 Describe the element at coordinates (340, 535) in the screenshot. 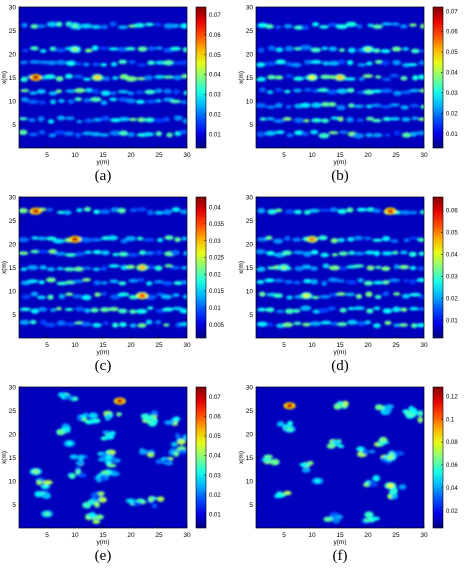

I see `x-tick-label: 15` at that location.